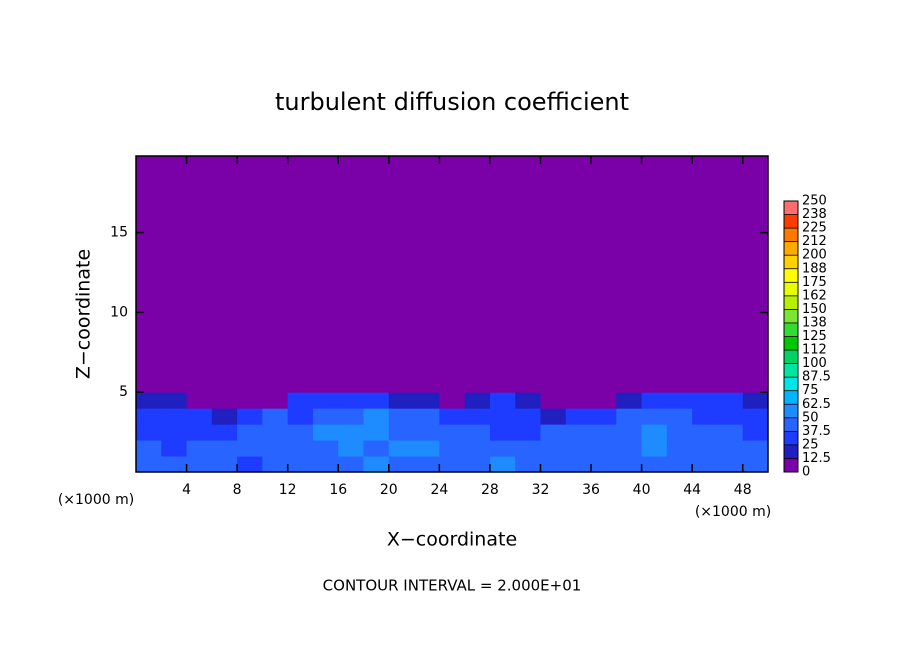 This screenshot has width=904, height=654. I want to click on colorbar-label: 150, so click(814, 309).